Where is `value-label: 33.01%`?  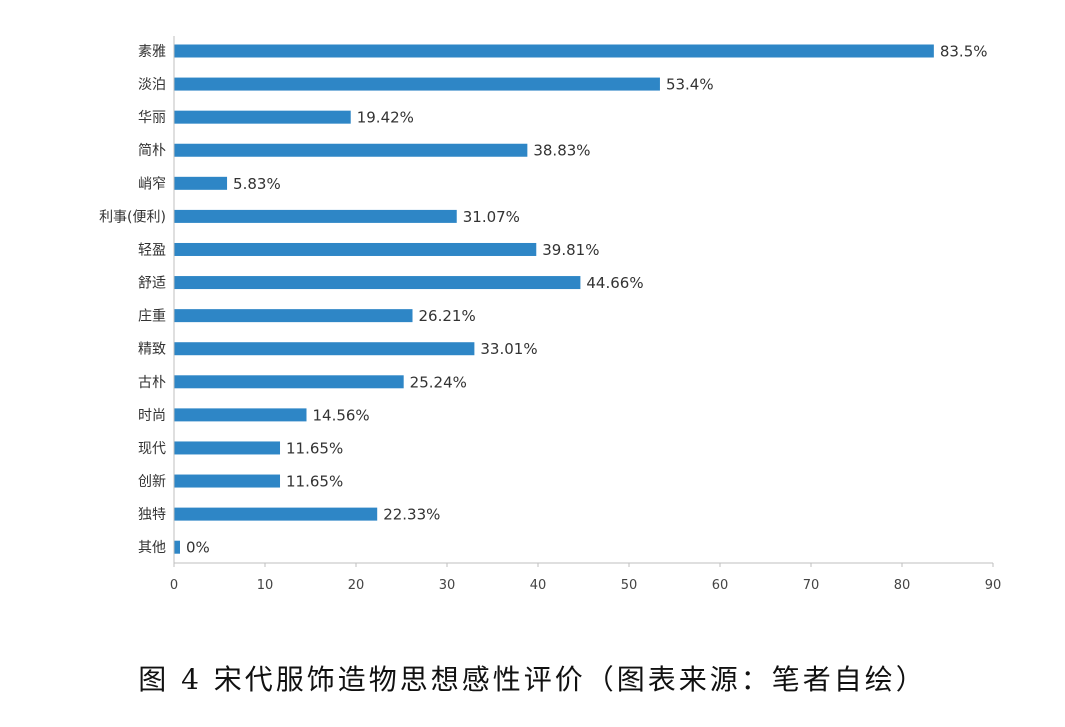 value-label: 33.01% is located at coordinates (508, 349).